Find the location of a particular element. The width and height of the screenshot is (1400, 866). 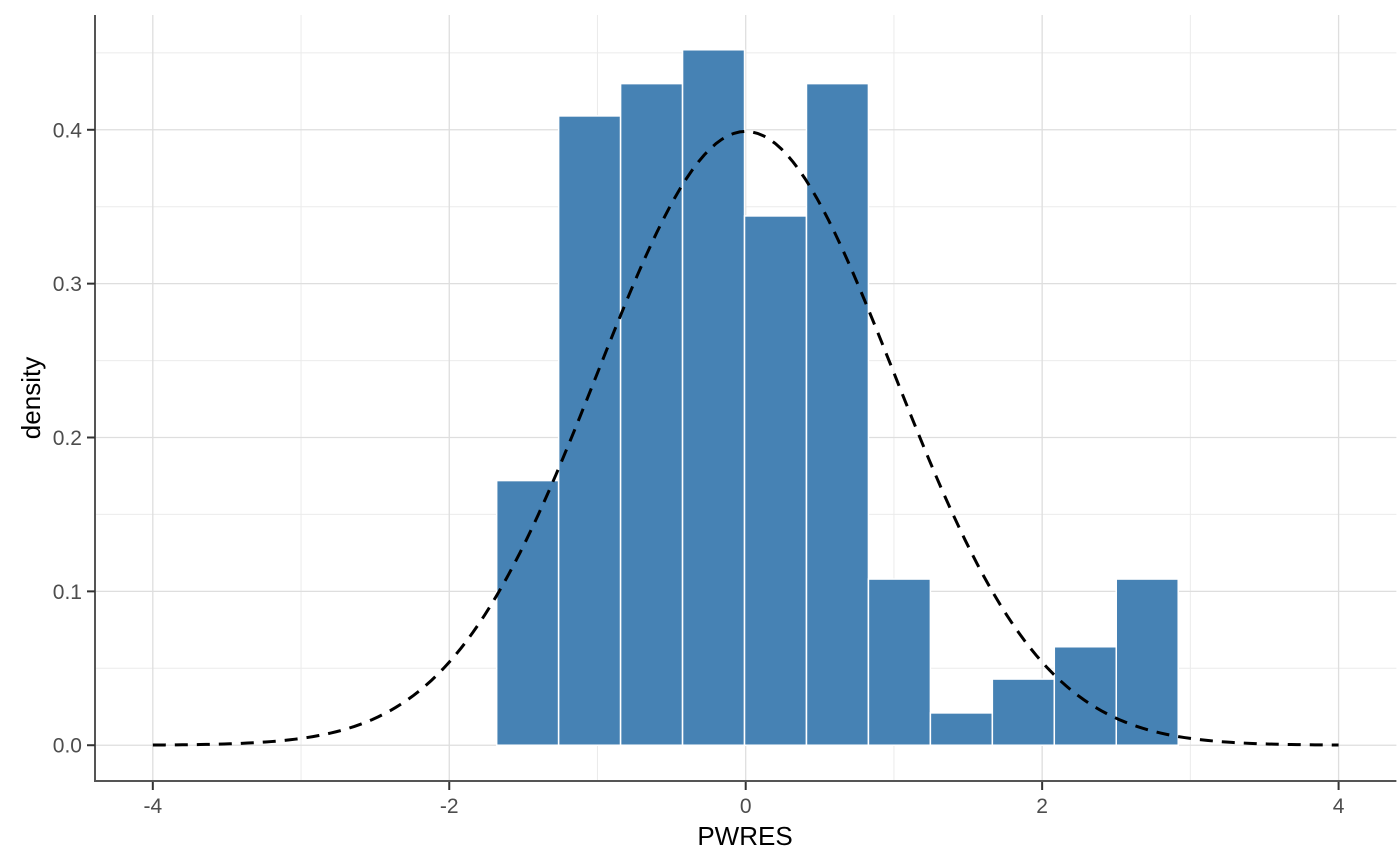

x-tick-label: -4 is located at coordinates (152, 806).